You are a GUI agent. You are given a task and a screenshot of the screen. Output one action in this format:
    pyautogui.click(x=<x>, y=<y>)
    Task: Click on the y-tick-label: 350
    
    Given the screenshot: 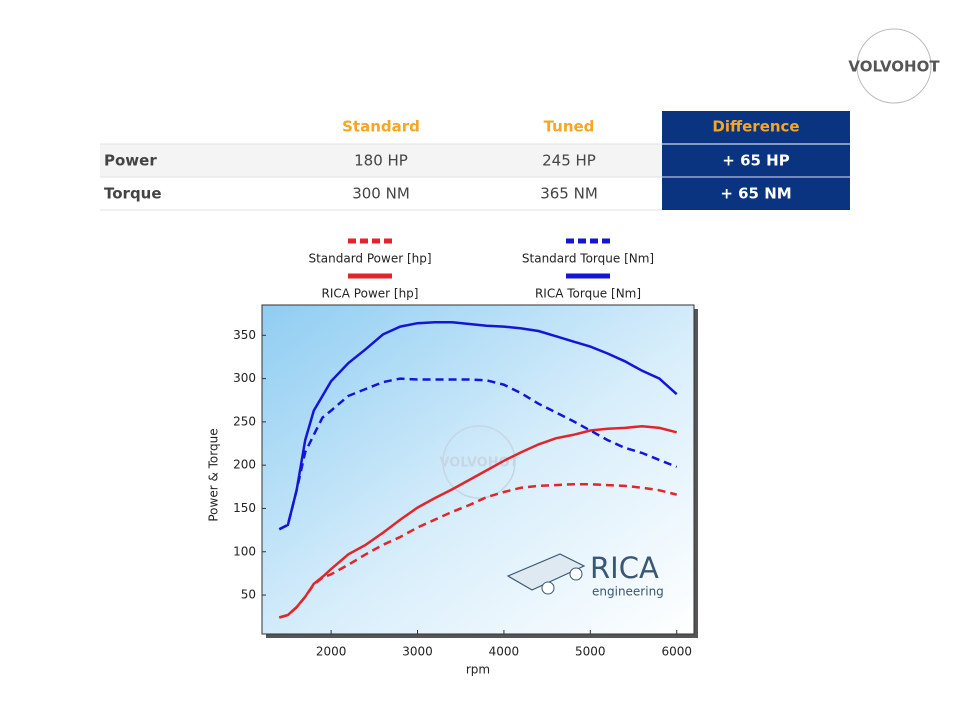 What is the action you would take?
    pyautogui.click(x=244, y=335)
    